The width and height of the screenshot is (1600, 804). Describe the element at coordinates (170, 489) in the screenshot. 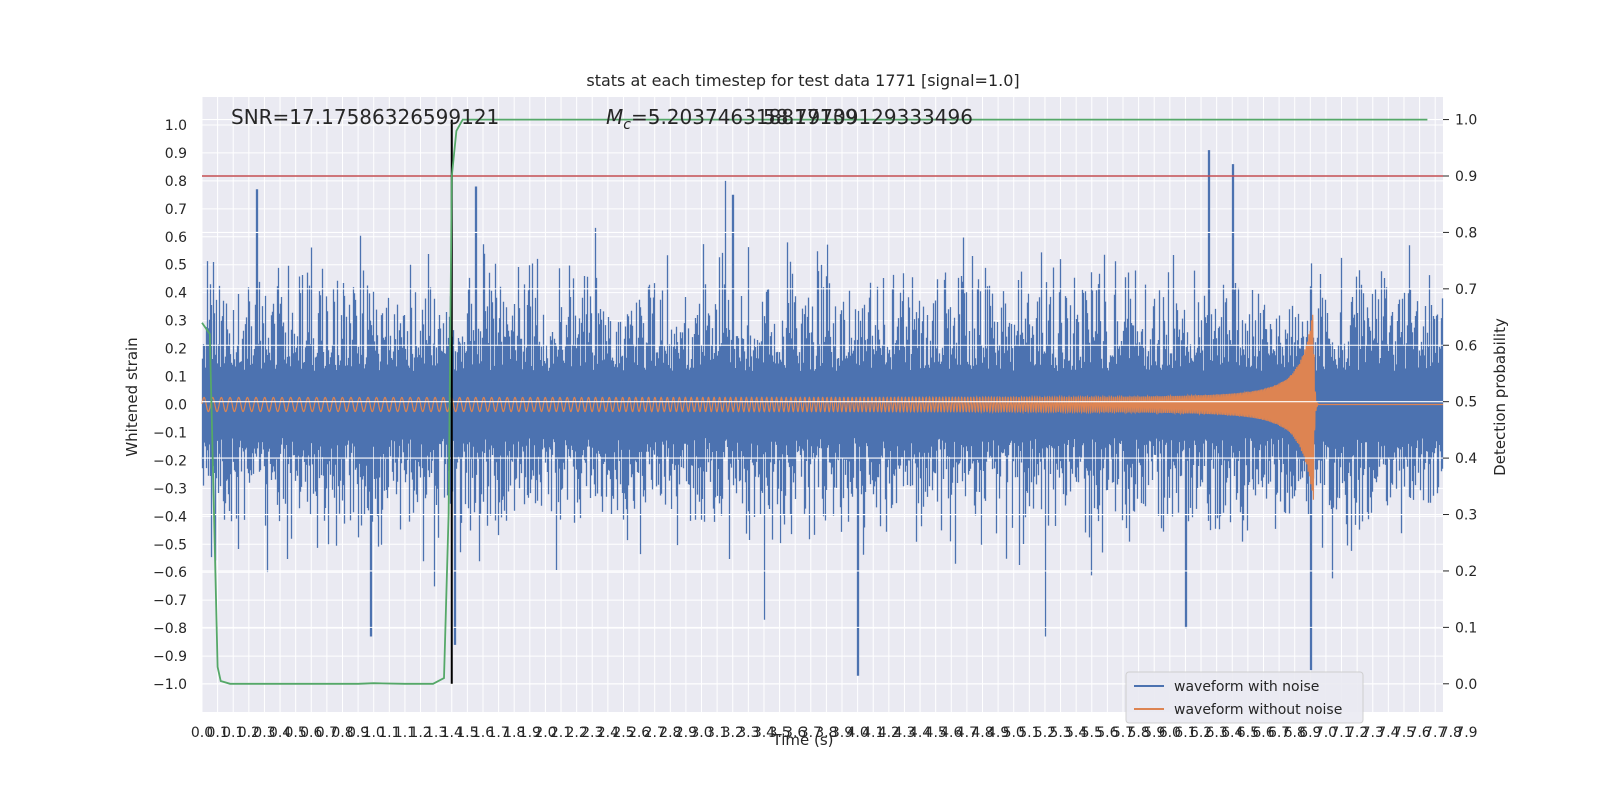

I see `y-tick-label: −0.3` at that location.